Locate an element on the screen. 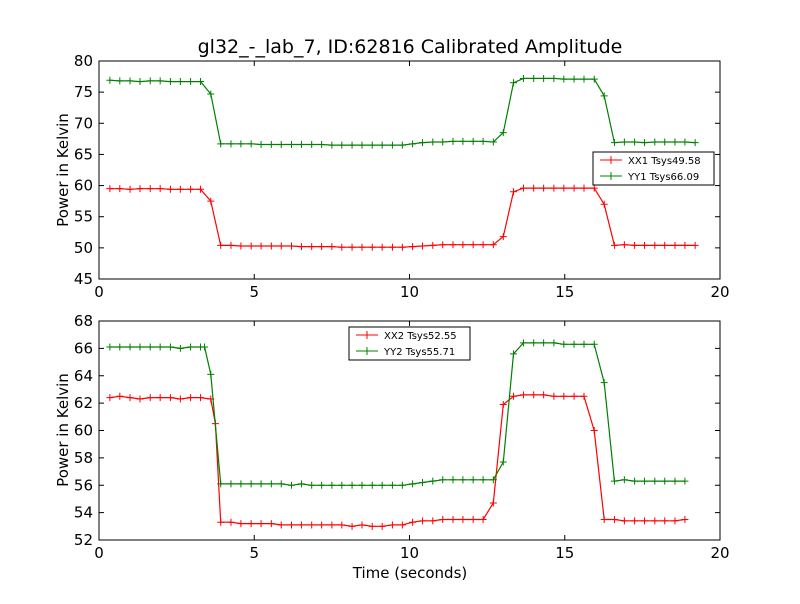 This screenshot has height=604, width=800. top-x-tick-label: 0 is located at coordinates (99, 292).